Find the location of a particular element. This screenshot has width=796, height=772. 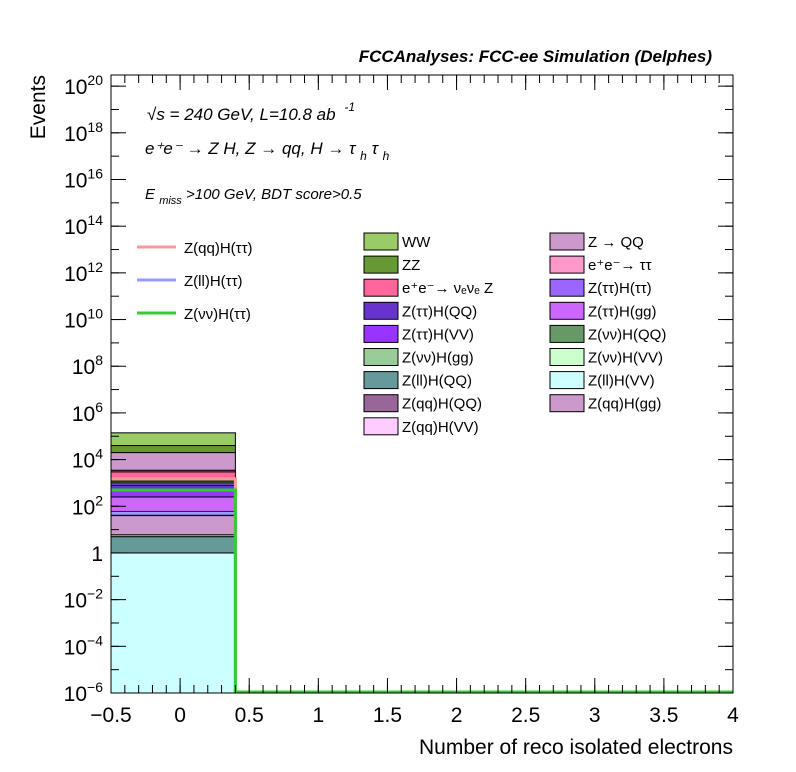

x-axis-label: Number of reco isolated electrons is located at coordinates (576, 747).